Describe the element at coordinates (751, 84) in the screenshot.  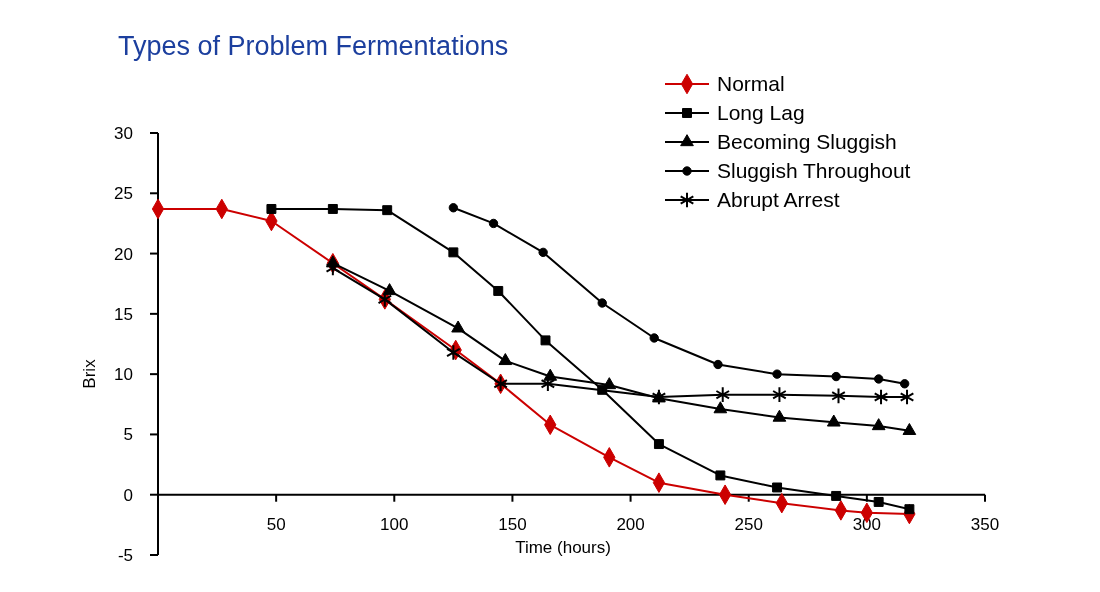
I see `legend-label: Normal` at that location.